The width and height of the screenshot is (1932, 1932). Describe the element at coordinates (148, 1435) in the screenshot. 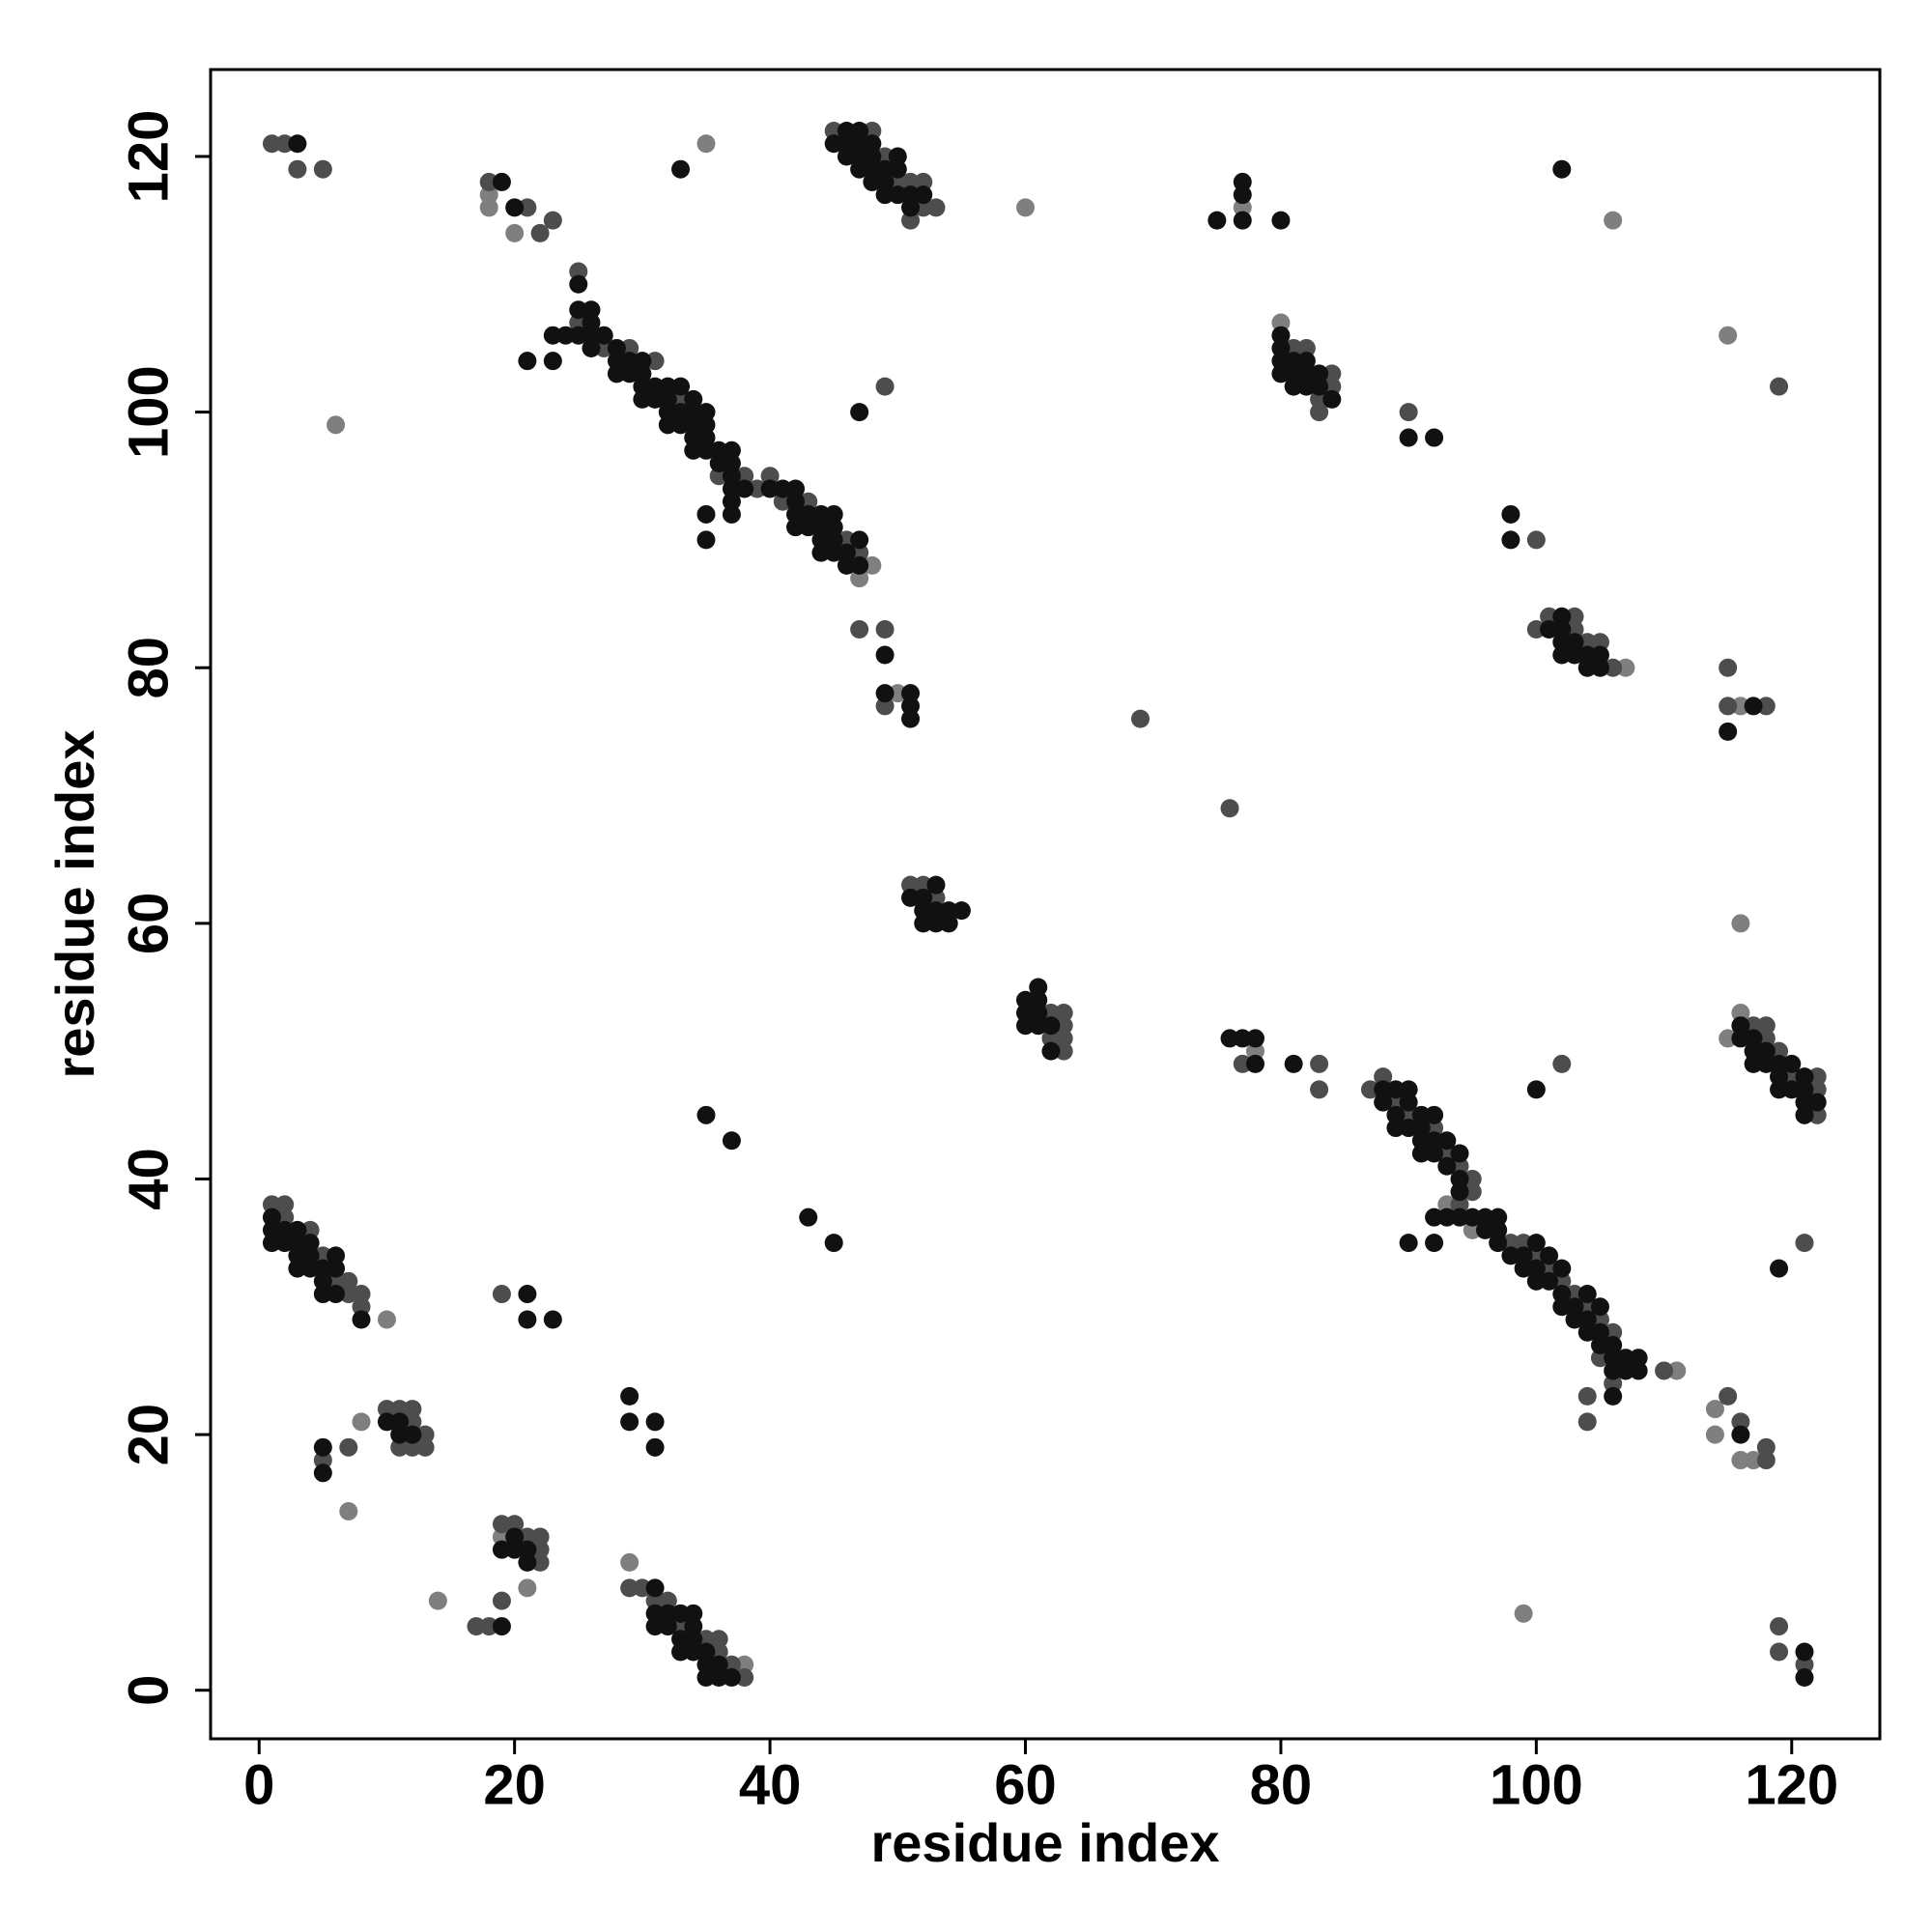

I see `y-tick-label: 20` at that location.